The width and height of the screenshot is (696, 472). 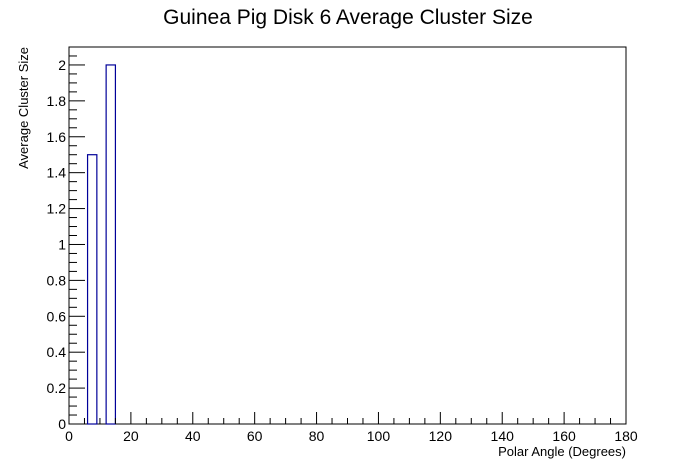 I want to click on y-tick-label: 0.8, so click(x=57, y=280).